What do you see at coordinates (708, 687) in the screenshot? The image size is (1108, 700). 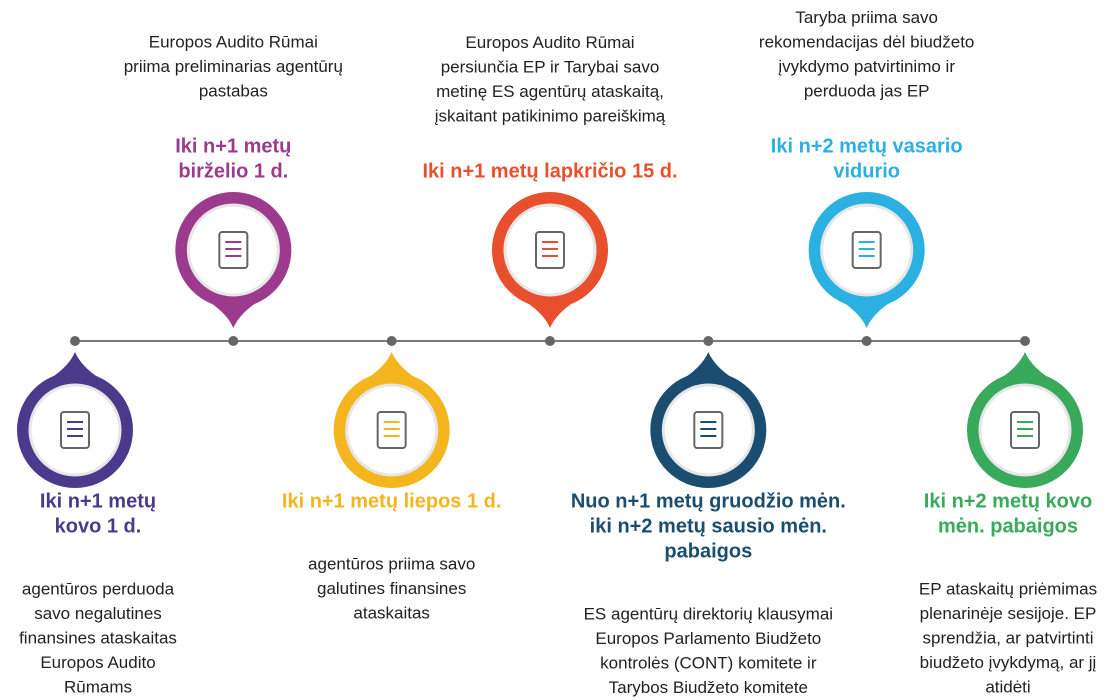 I see `step-description: Tarybos Biudžeto komitete` at bounding box center [708, 687].